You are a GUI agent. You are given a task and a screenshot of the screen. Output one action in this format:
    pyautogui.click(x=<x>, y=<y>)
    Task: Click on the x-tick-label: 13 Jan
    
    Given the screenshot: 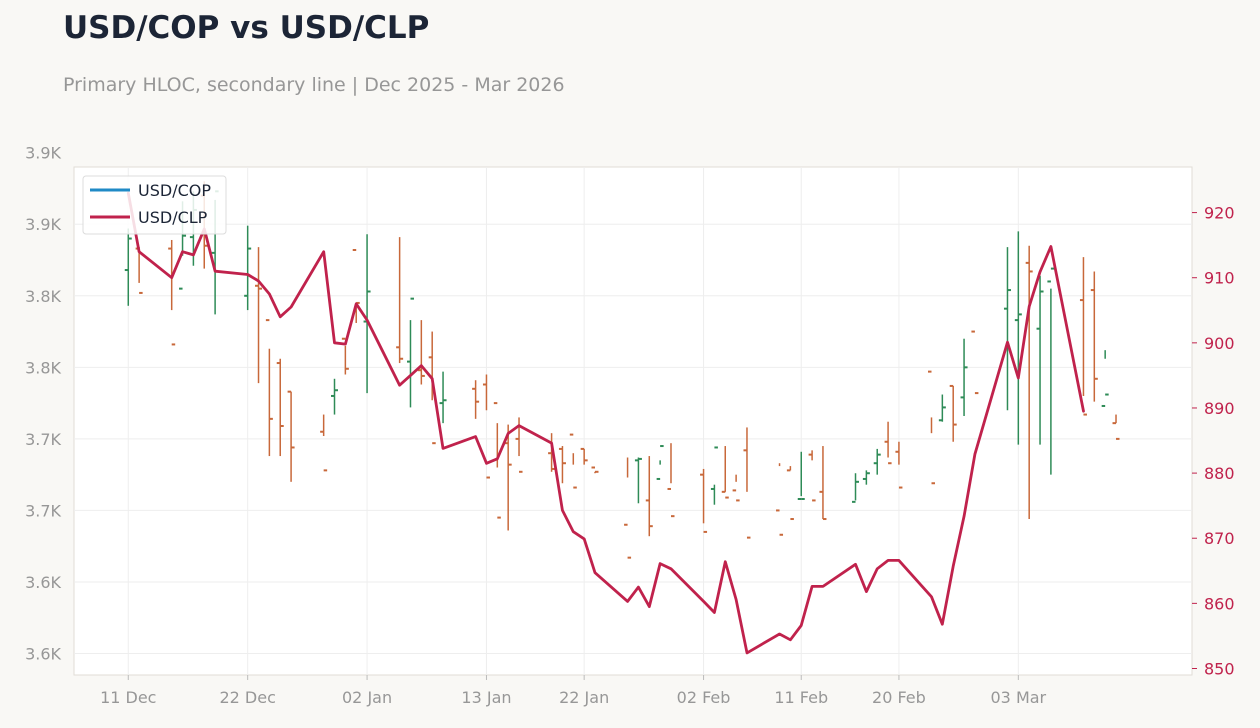 What is the action you would take?
    pyautogui.click(x=486, y=697)
    